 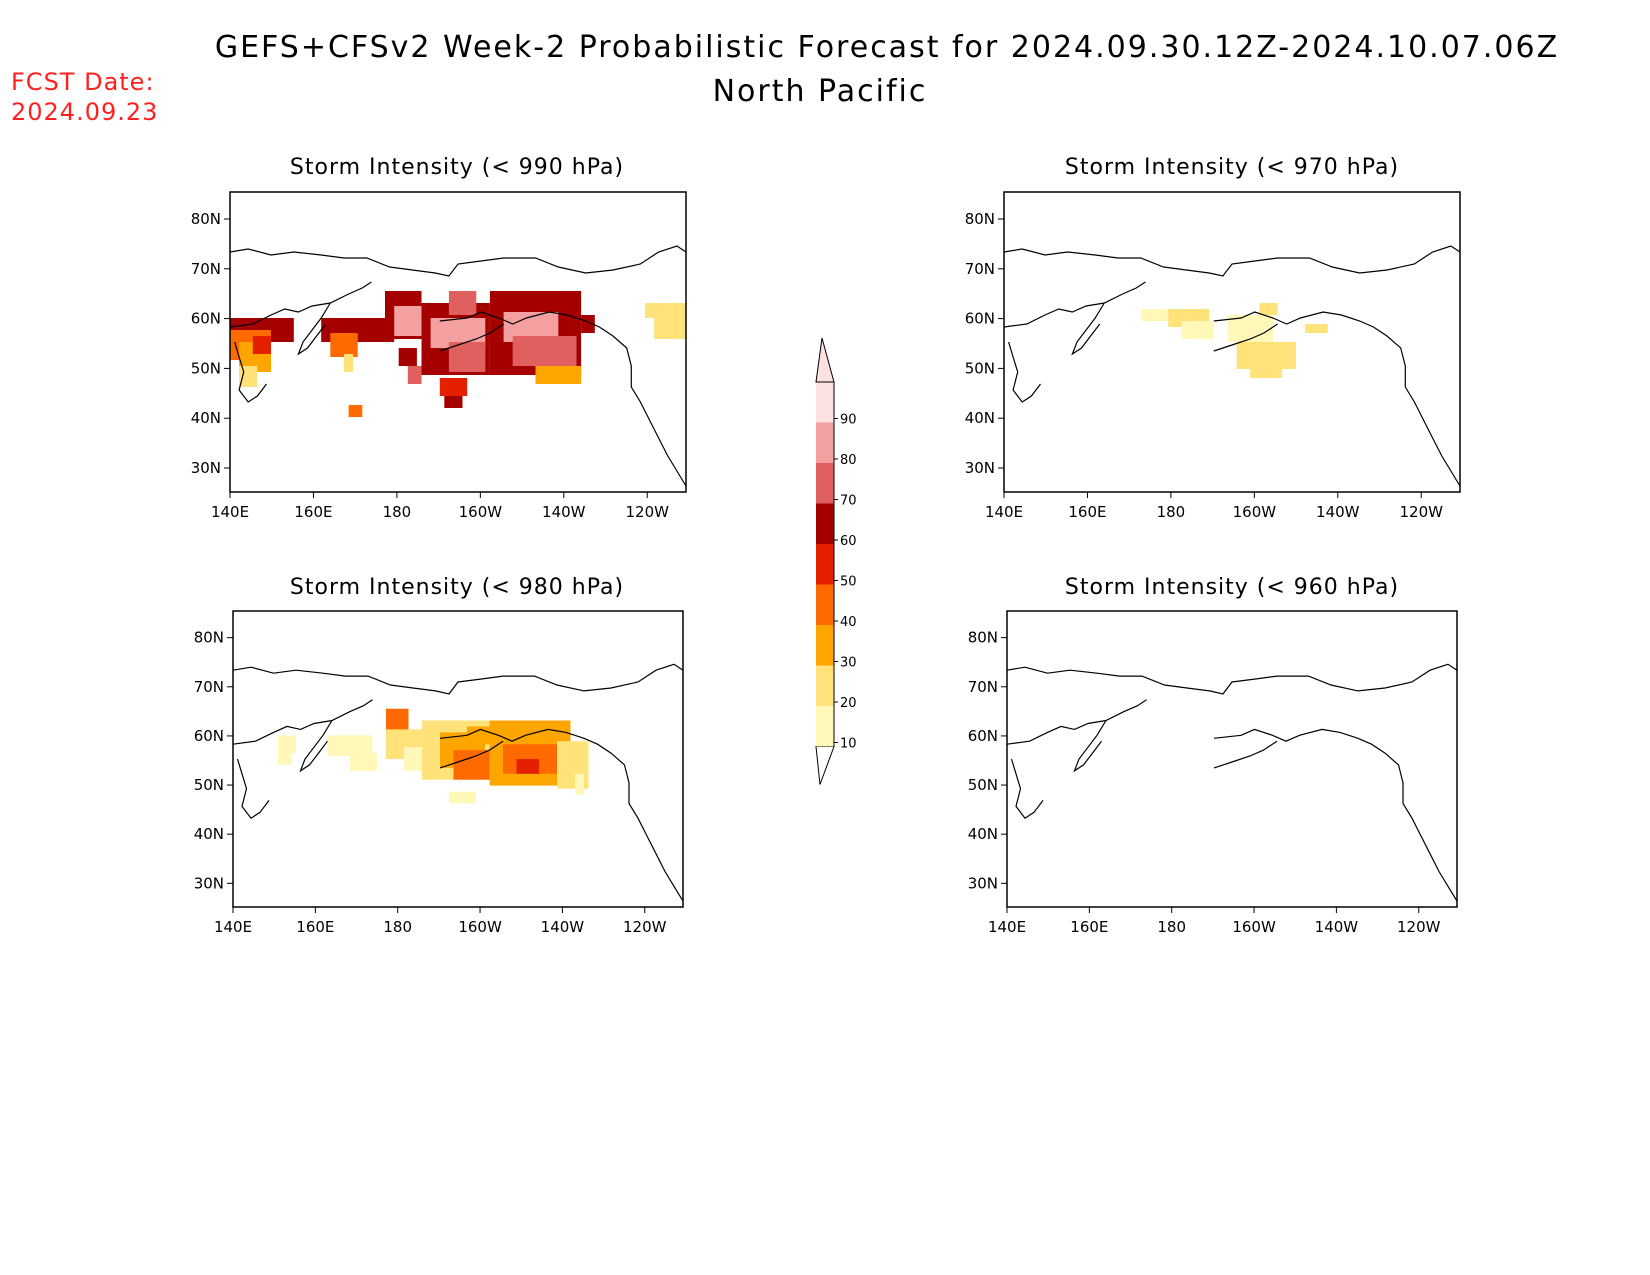 I want to click on panel-title: Storm Intensity (< 980 hPa), so click(x=457, y=587).